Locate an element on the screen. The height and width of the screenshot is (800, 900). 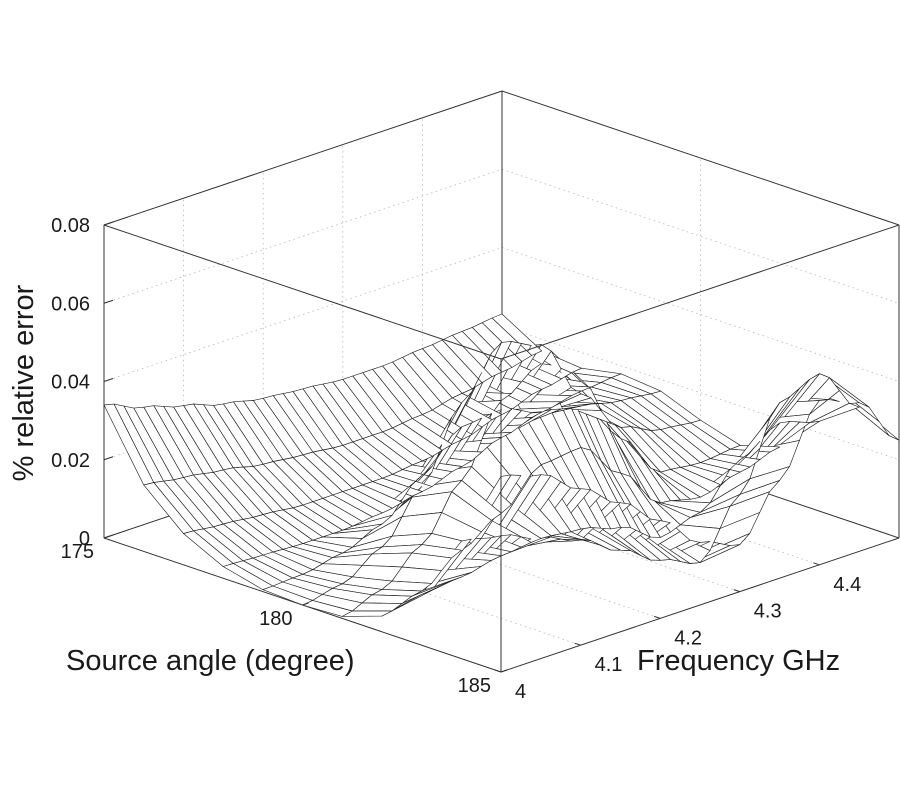
y-axis-label: Frequency GHz is located at coordinates (738, 661).